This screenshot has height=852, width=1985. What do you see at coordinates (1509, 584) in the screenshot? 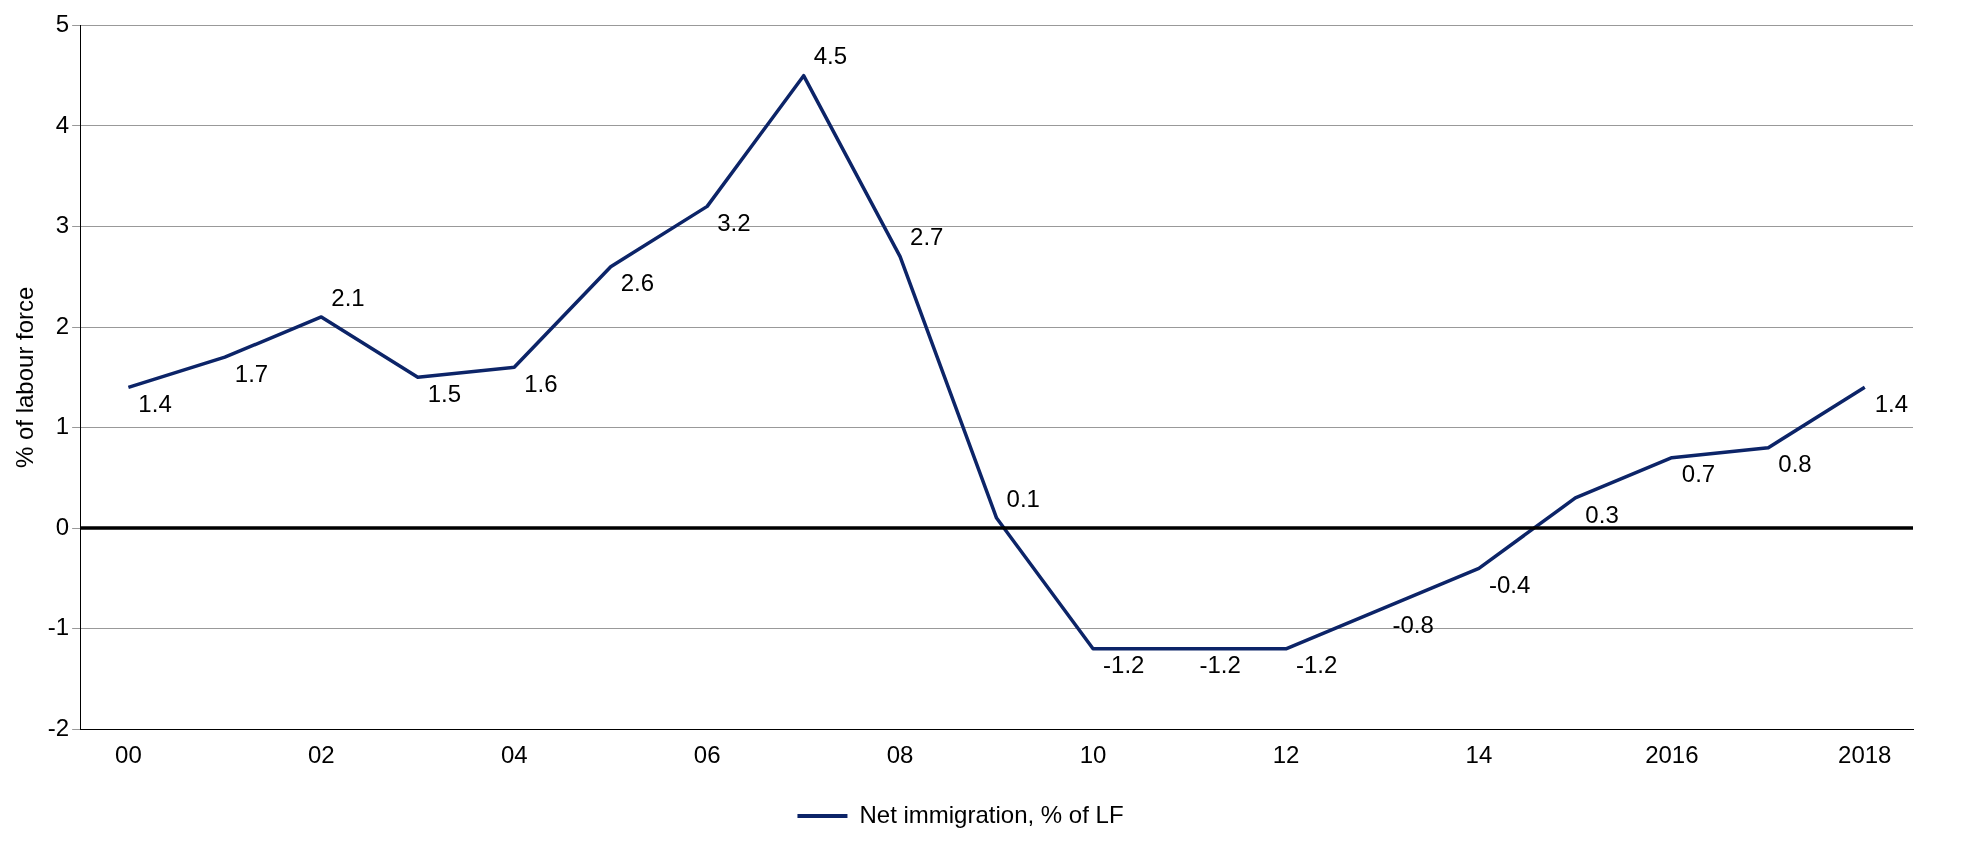
I see `data-label: -0.4` at bounding box center [1509, 584].